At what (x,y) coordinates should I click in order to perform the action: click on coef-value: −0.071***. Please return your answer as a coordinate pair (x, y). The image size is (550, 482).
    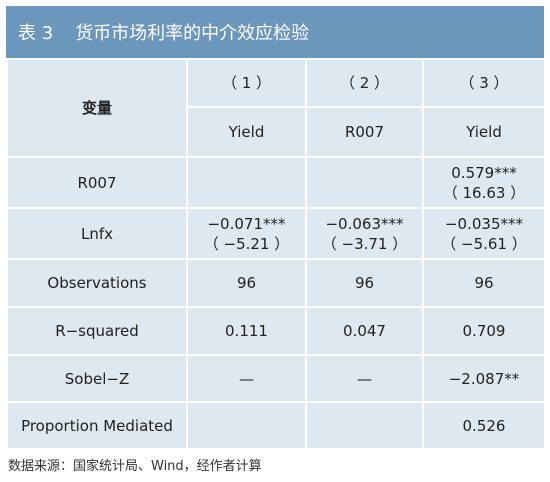
    Looking at the image, I should click on (246, 223).